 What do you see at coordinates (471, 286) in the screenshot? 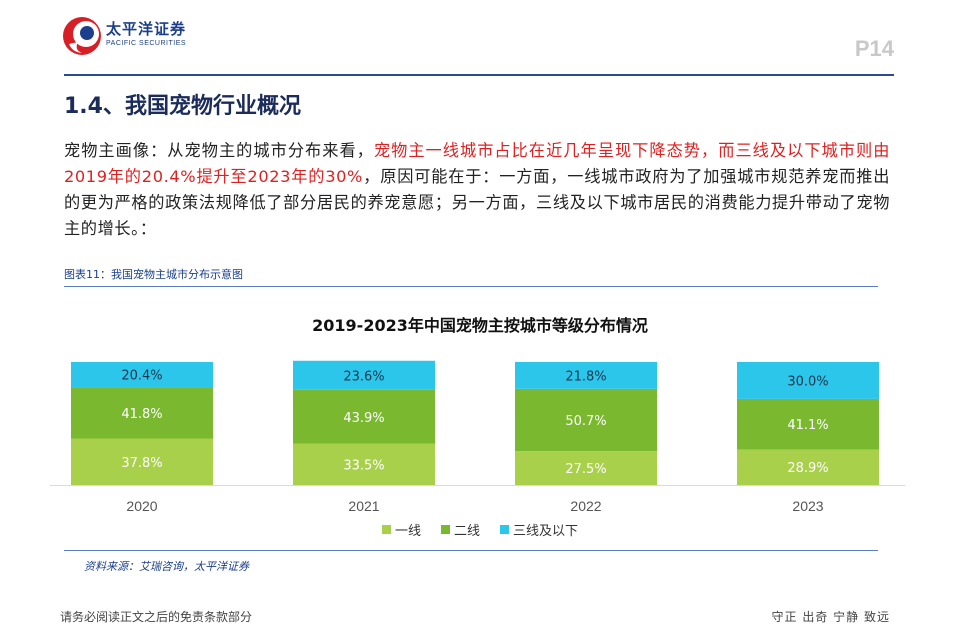
I see `figure-divider` at bounding box center [471, 286].